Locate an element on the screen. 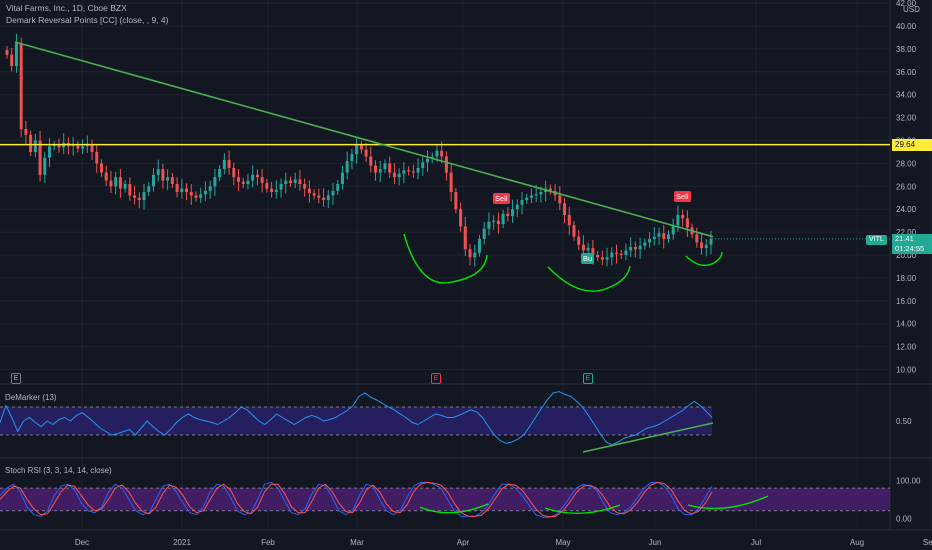 The height and width of the screenshot is (550, 932). ticker-badge: VITL is located at coordinates (876, 240).